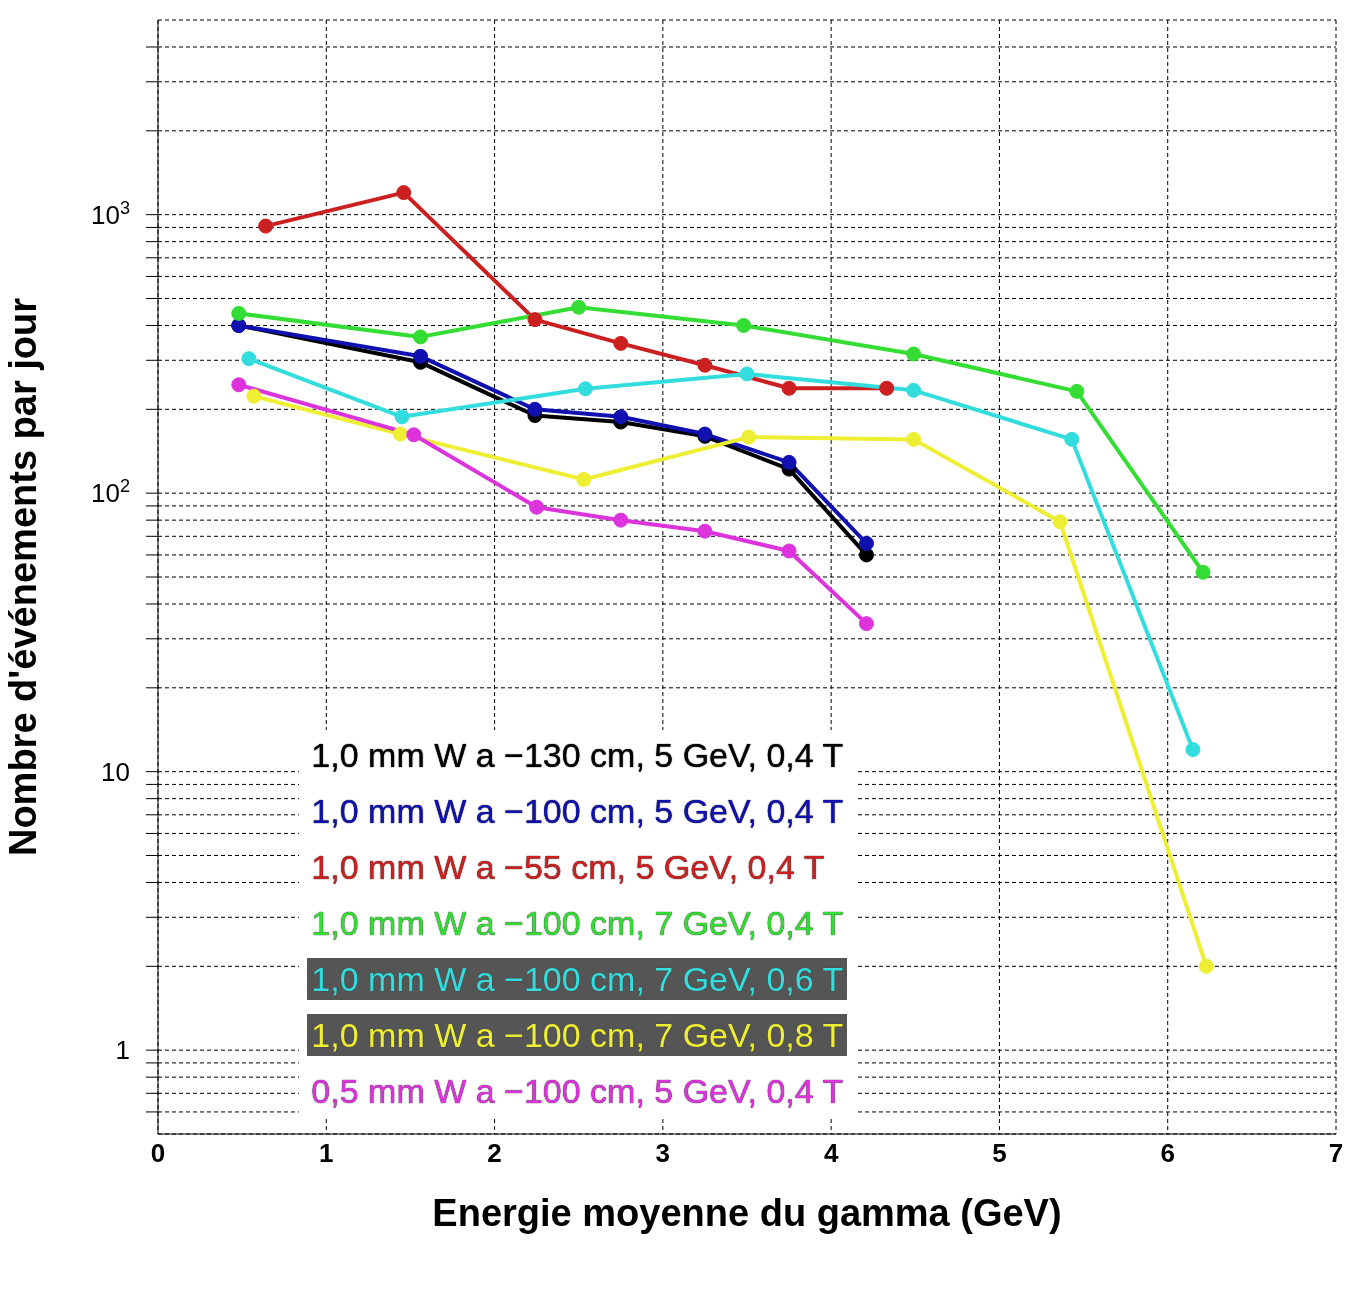 This screenshot has height=1312, width=1356. Describe the element at coordinates (158, 1153) in the screenshot. I see `x-tick-label: 0` at that location.